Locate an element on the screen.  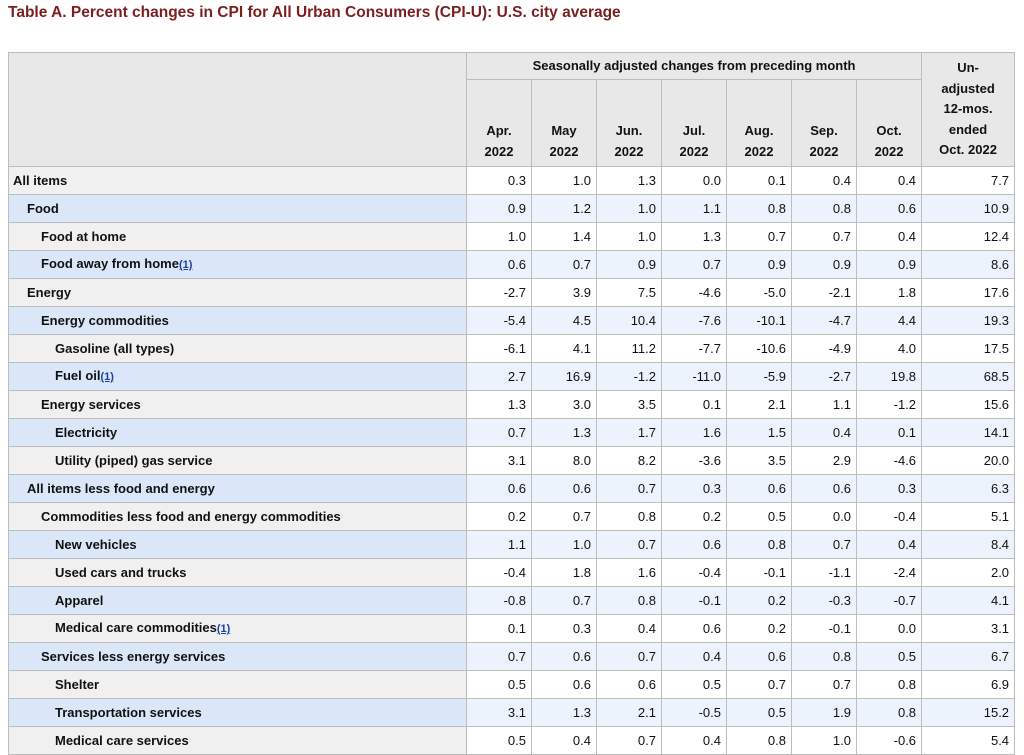
value-cell: 2.7 is located at coordinates (499, 376).